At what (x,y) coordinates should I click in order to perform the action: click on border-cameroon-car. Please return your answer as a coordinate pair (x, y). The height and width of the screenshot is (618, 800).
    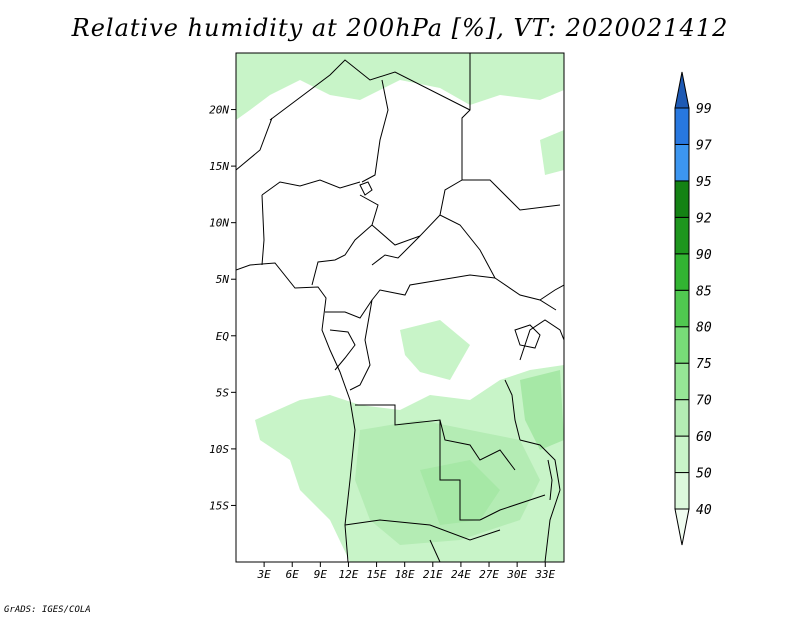
    Looking at the image, I should click on (396, 250).